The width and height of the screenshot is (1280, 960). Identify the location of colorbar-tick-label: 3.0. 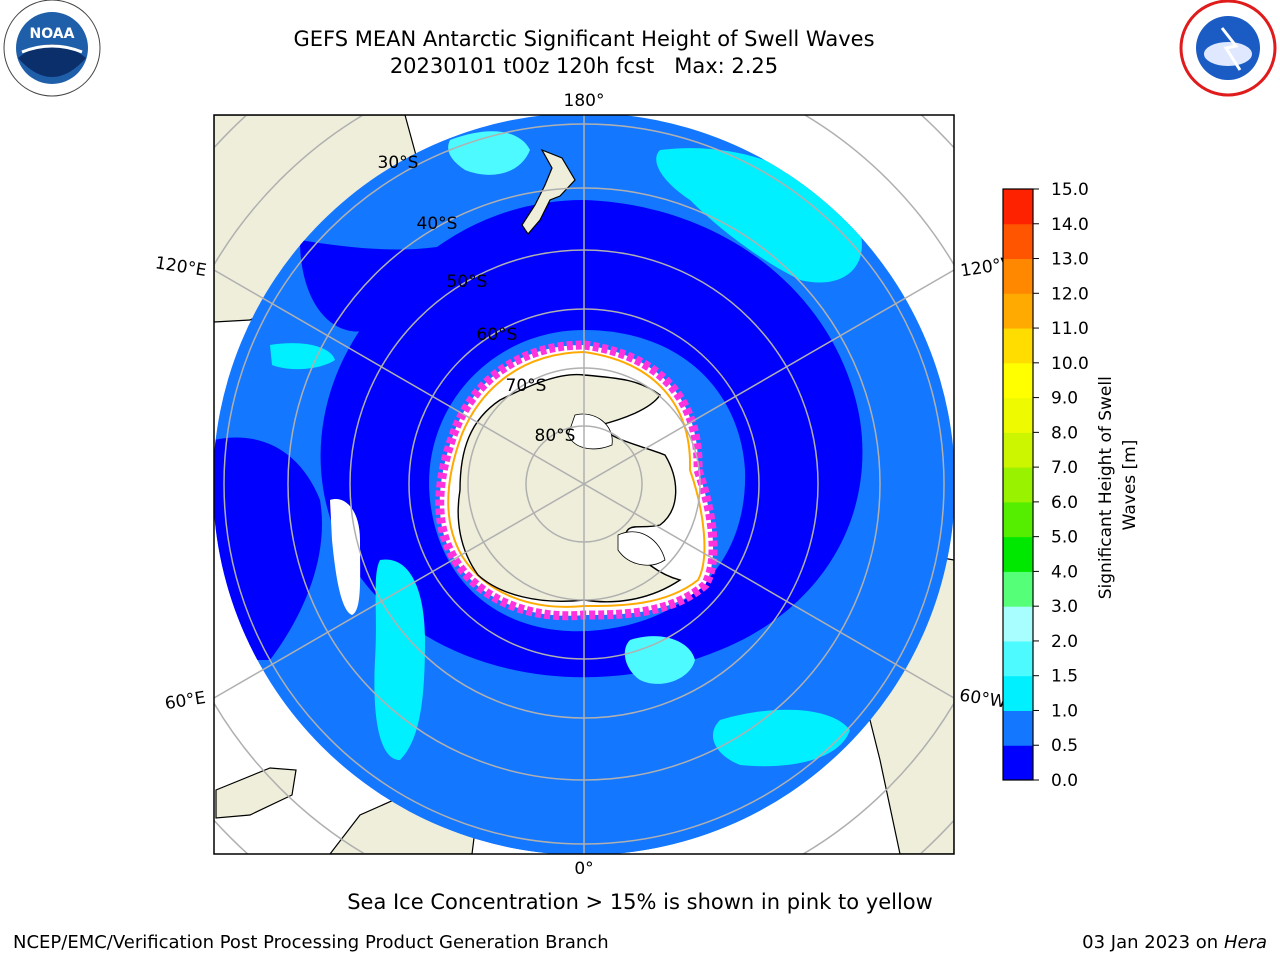
(1064, 607).